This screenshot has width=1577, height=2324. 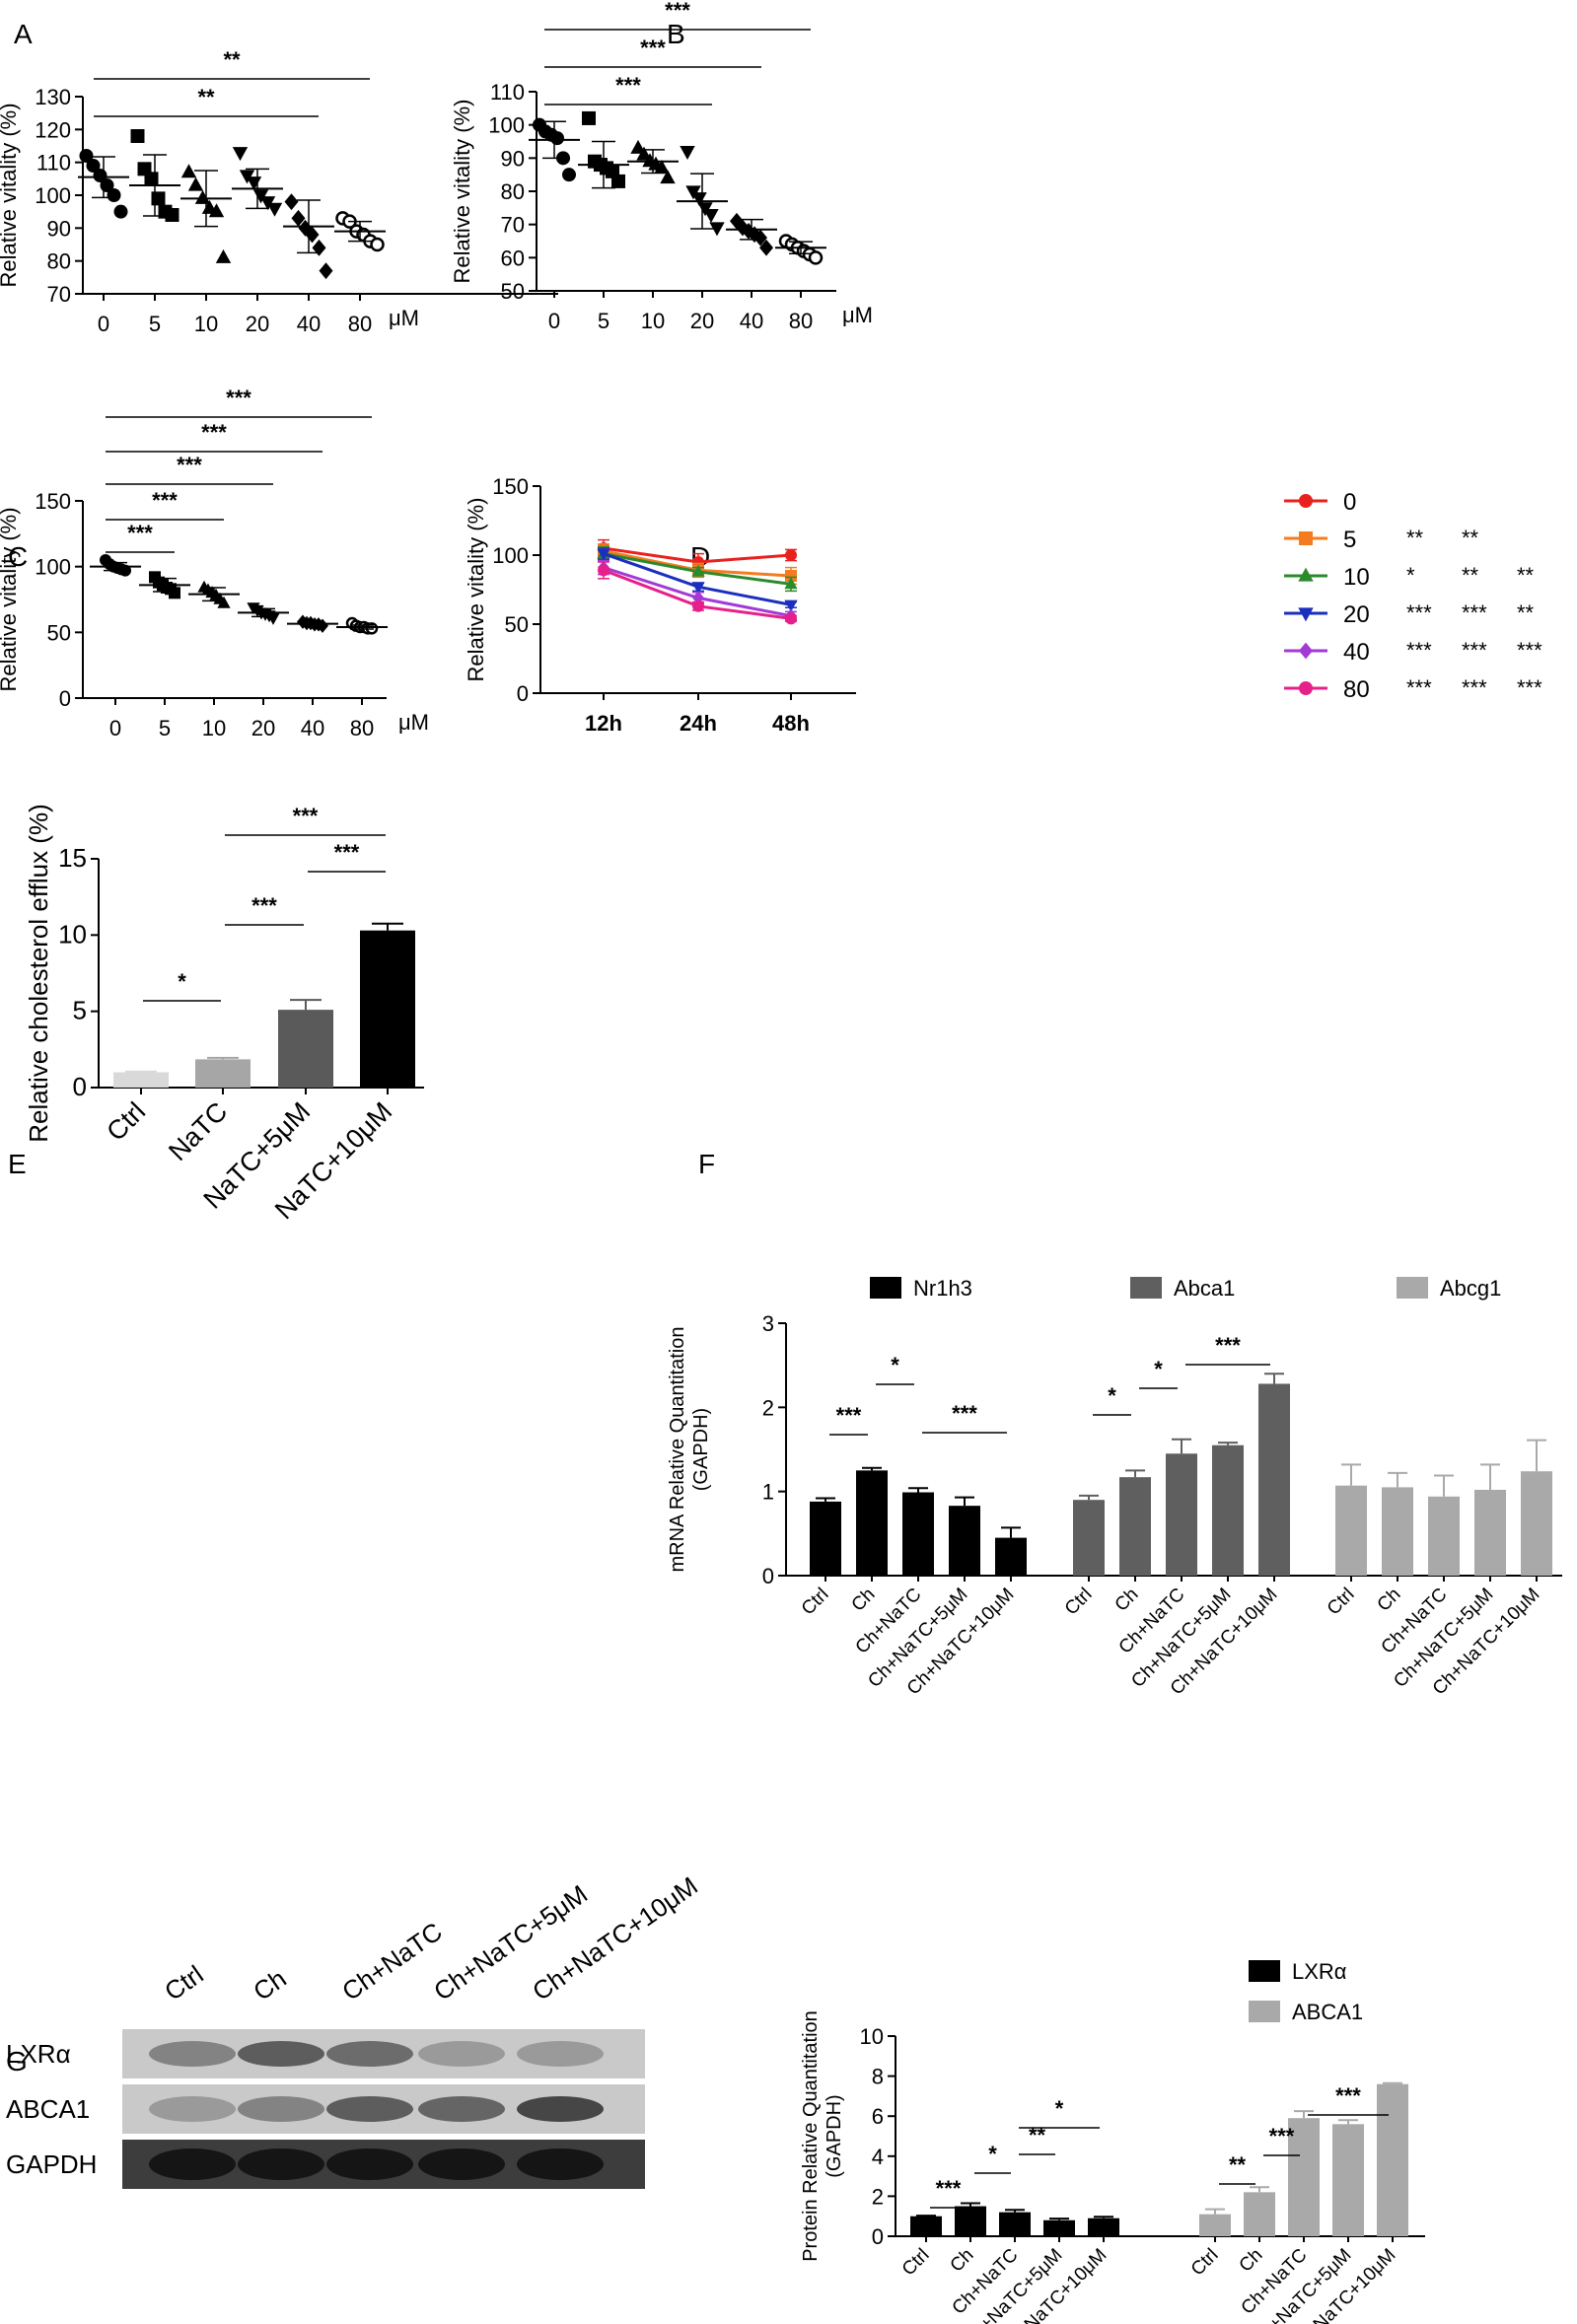 I want to click on panel-g-significance-label: **, so click(x=1238, y=2164).